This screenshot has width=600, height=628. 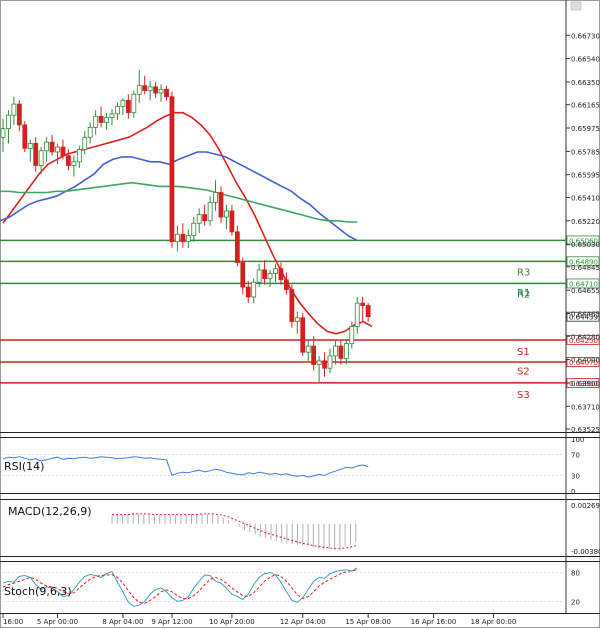 What do you see at coordinates (585, 36) in the screenshot?
I see `price-tick-label: 0.66730` at bounding box center [585, 36].